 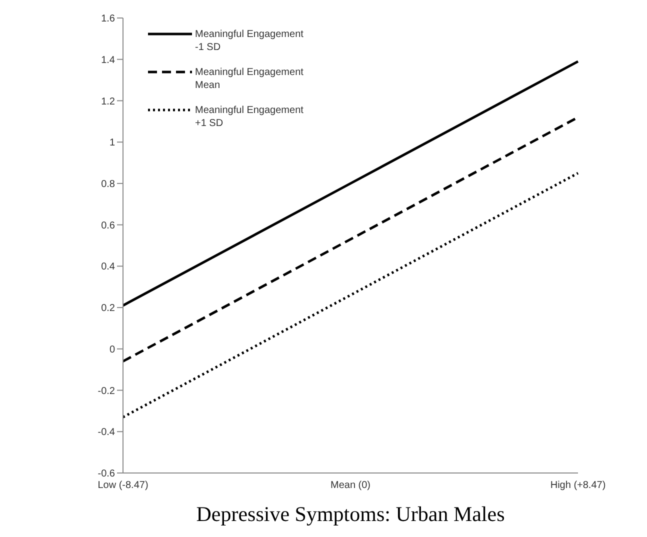 I want to click on legend-label: Meaningful Engagement Mean, so click(x=249, y=79).